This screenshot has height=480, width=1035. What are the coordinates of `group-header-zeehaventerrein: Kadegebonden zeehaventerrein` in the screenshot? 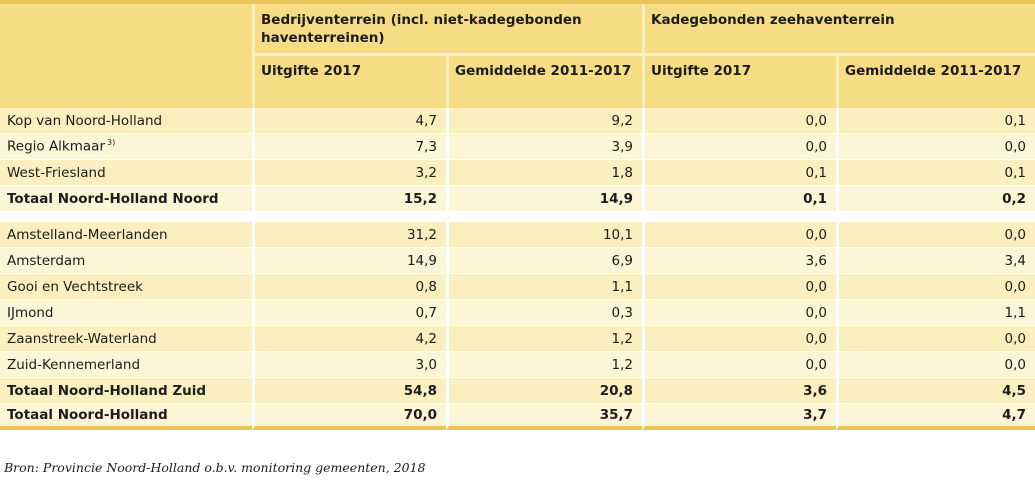 It's located at (838, 30).